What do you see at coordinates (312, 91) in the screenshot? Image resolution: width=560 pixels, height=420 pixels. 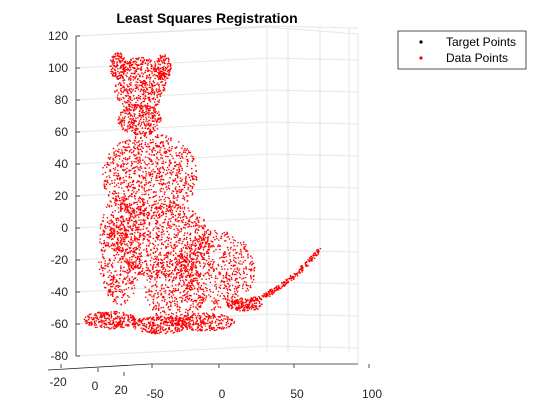 I see `z-gridline-back` at bounding box center [312, 91].